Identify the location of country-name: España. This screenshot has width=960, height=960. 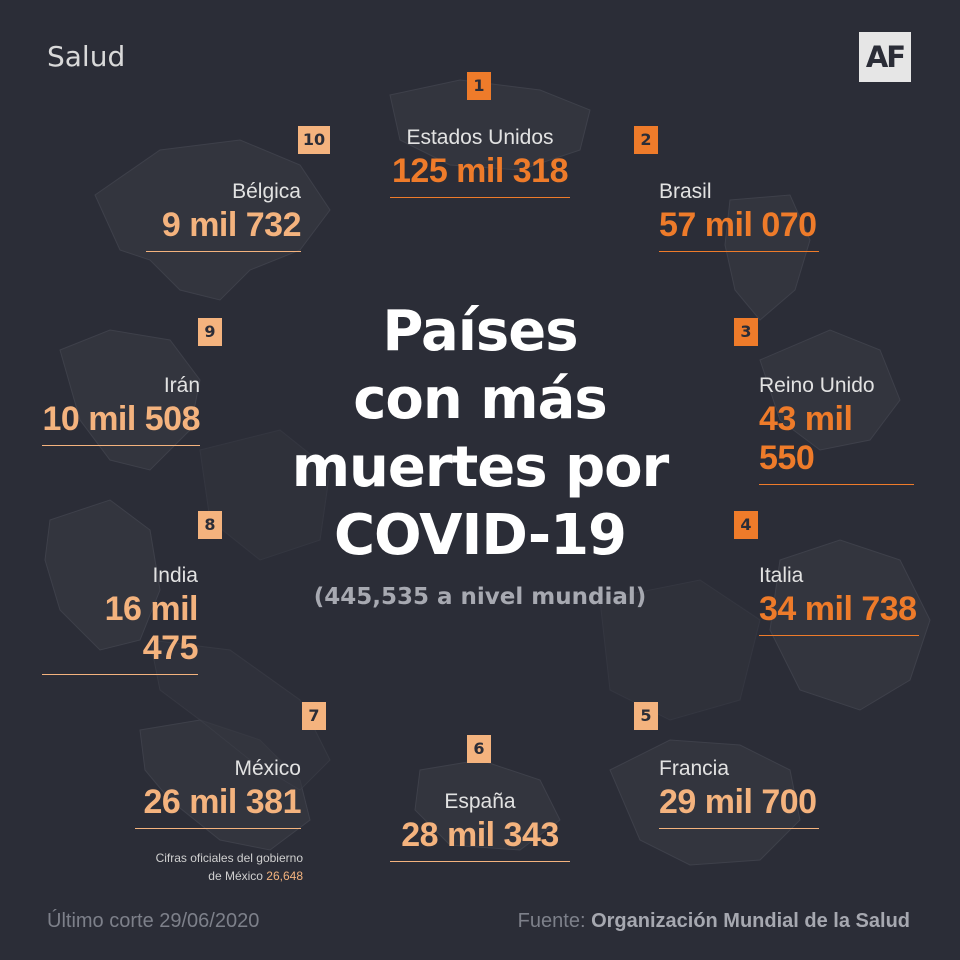
(480, 801).